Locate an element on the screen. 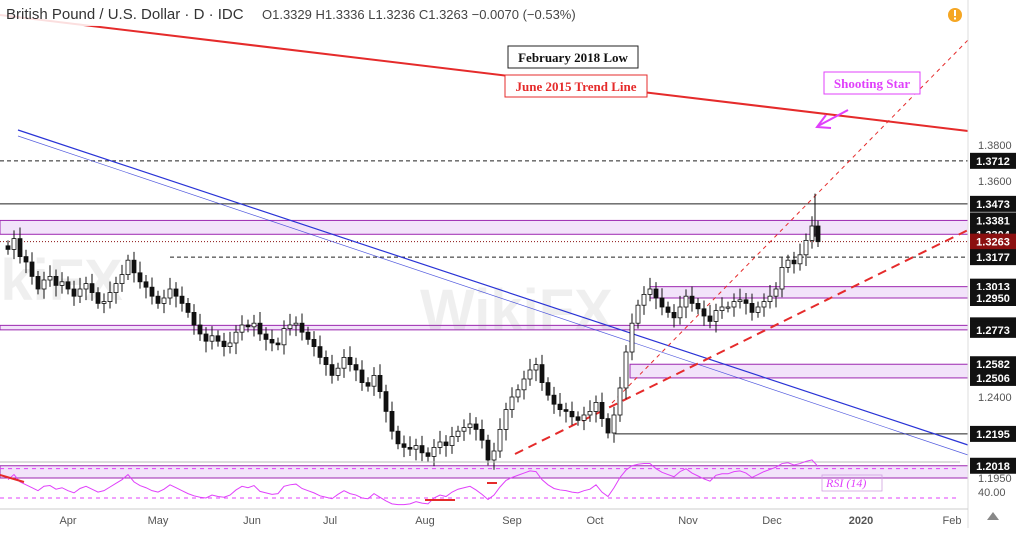  price-label-bg-1.2950 is located at coordinates (993, 298).